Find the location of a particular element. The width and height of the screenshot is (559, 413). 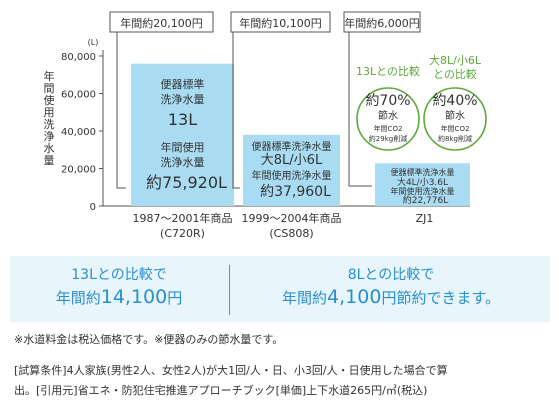

comparison-right-caption: 8Lとの比較で is located at coordinates (391, 275).